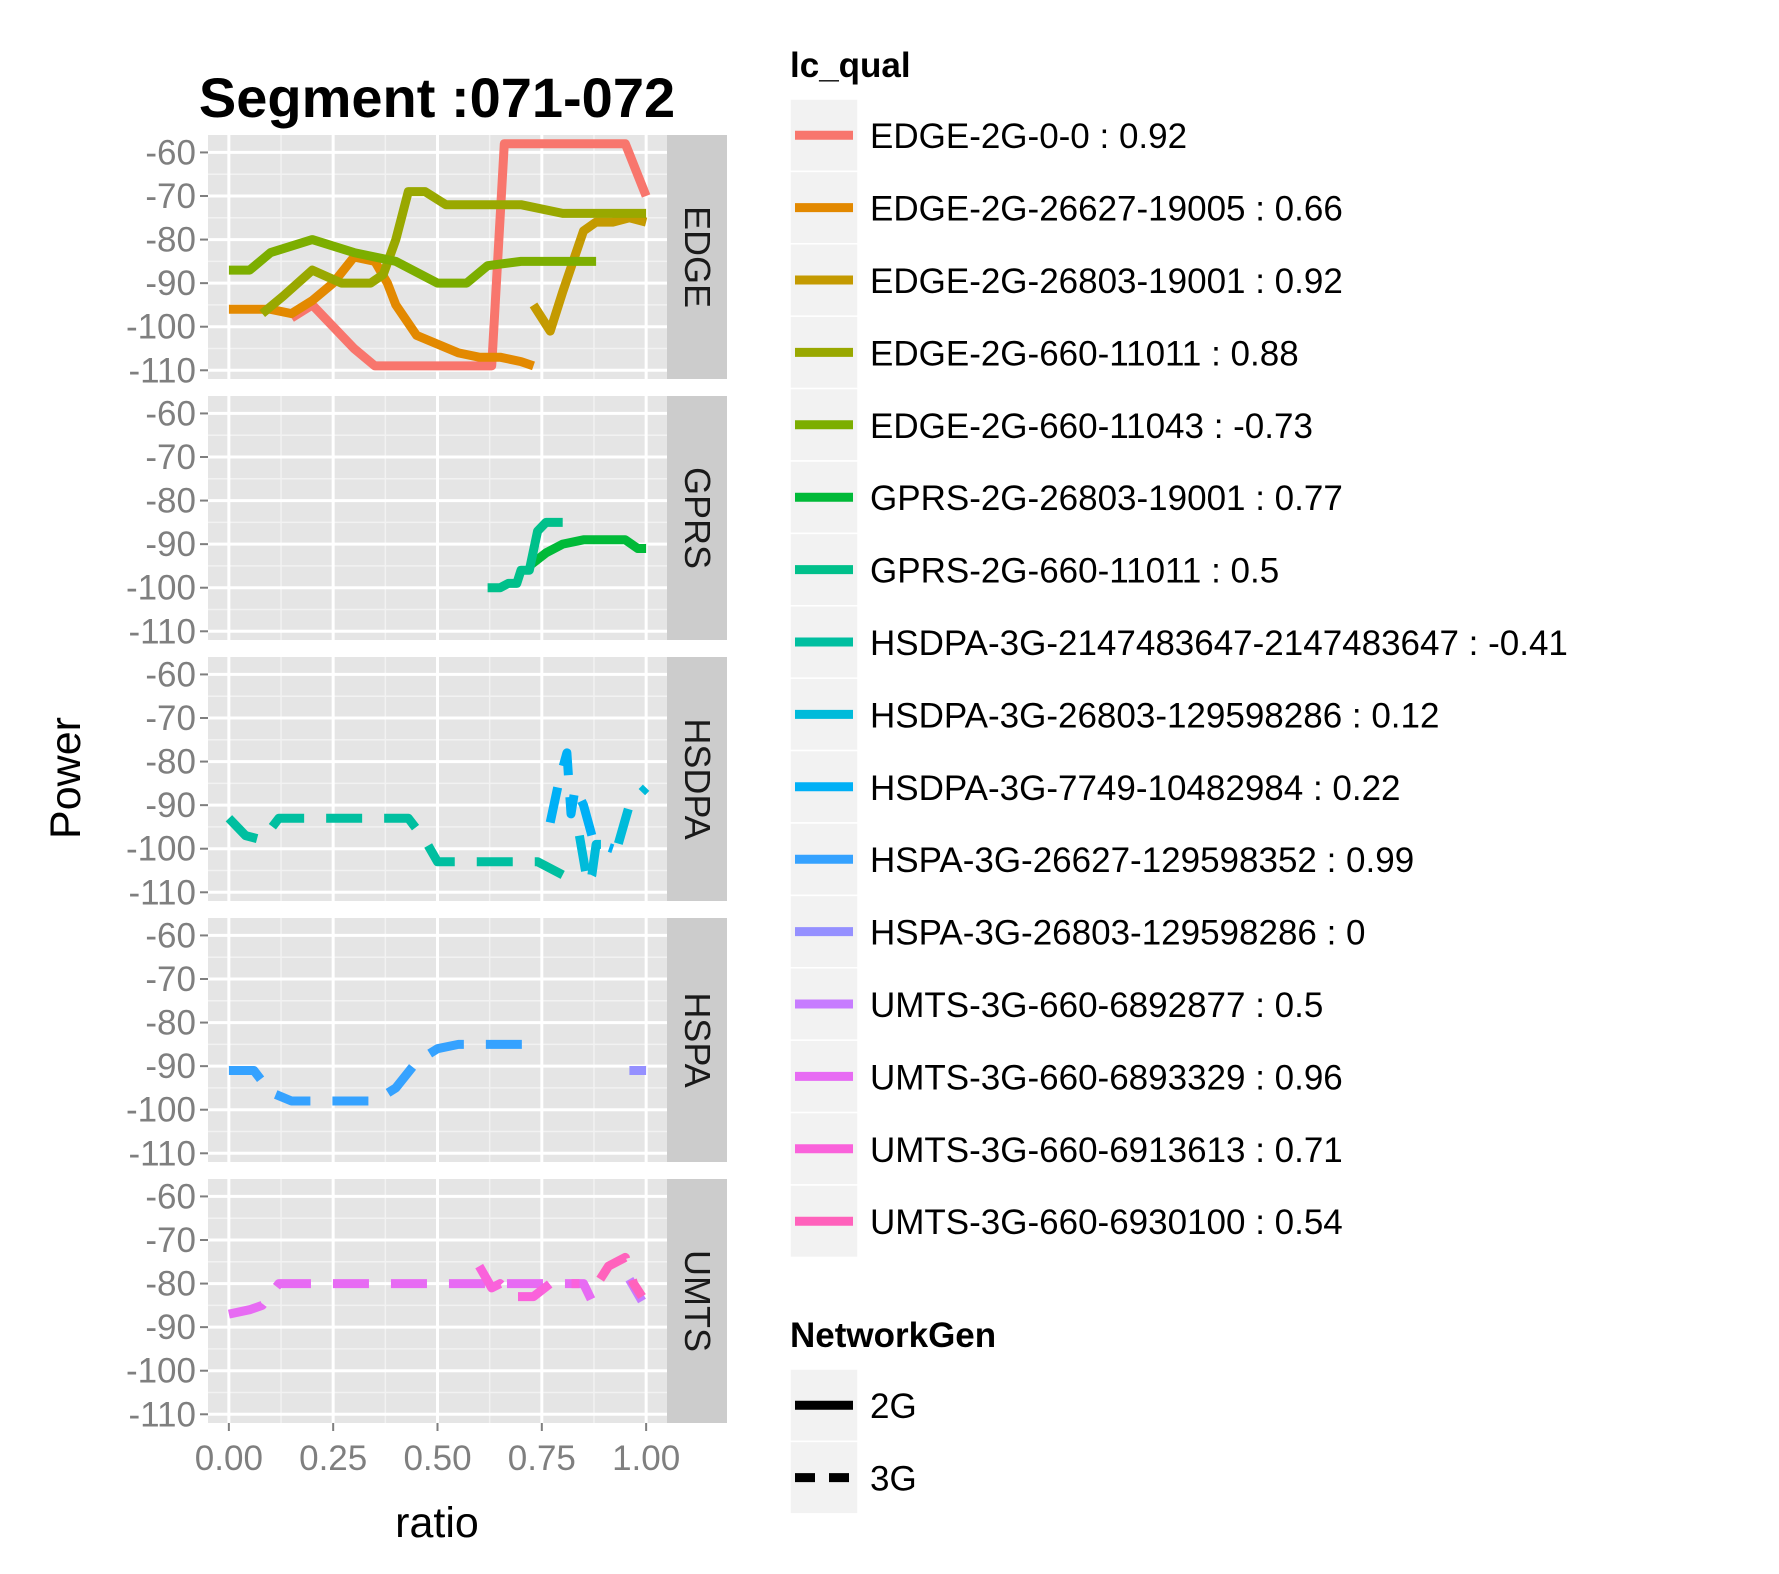  I want to click on legend-color-entry: UMTS-3G-660-6893329 : 0.96, so click(1066, 1076).